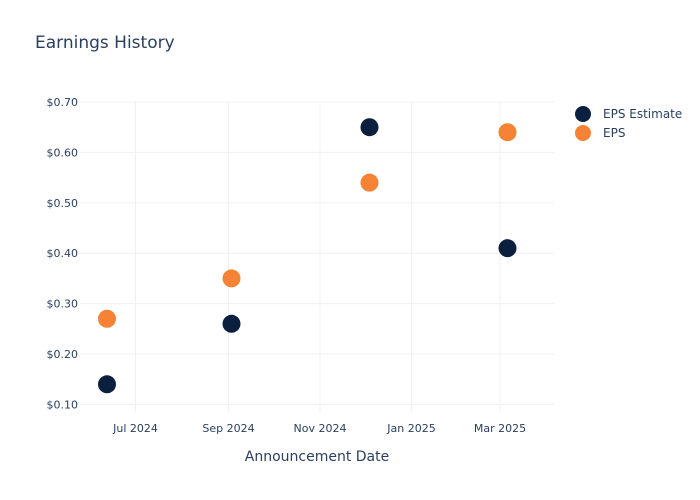 This screenshot has height=500, width=700. I want to click on y-tick-label: $0.60, so click(63, 152).